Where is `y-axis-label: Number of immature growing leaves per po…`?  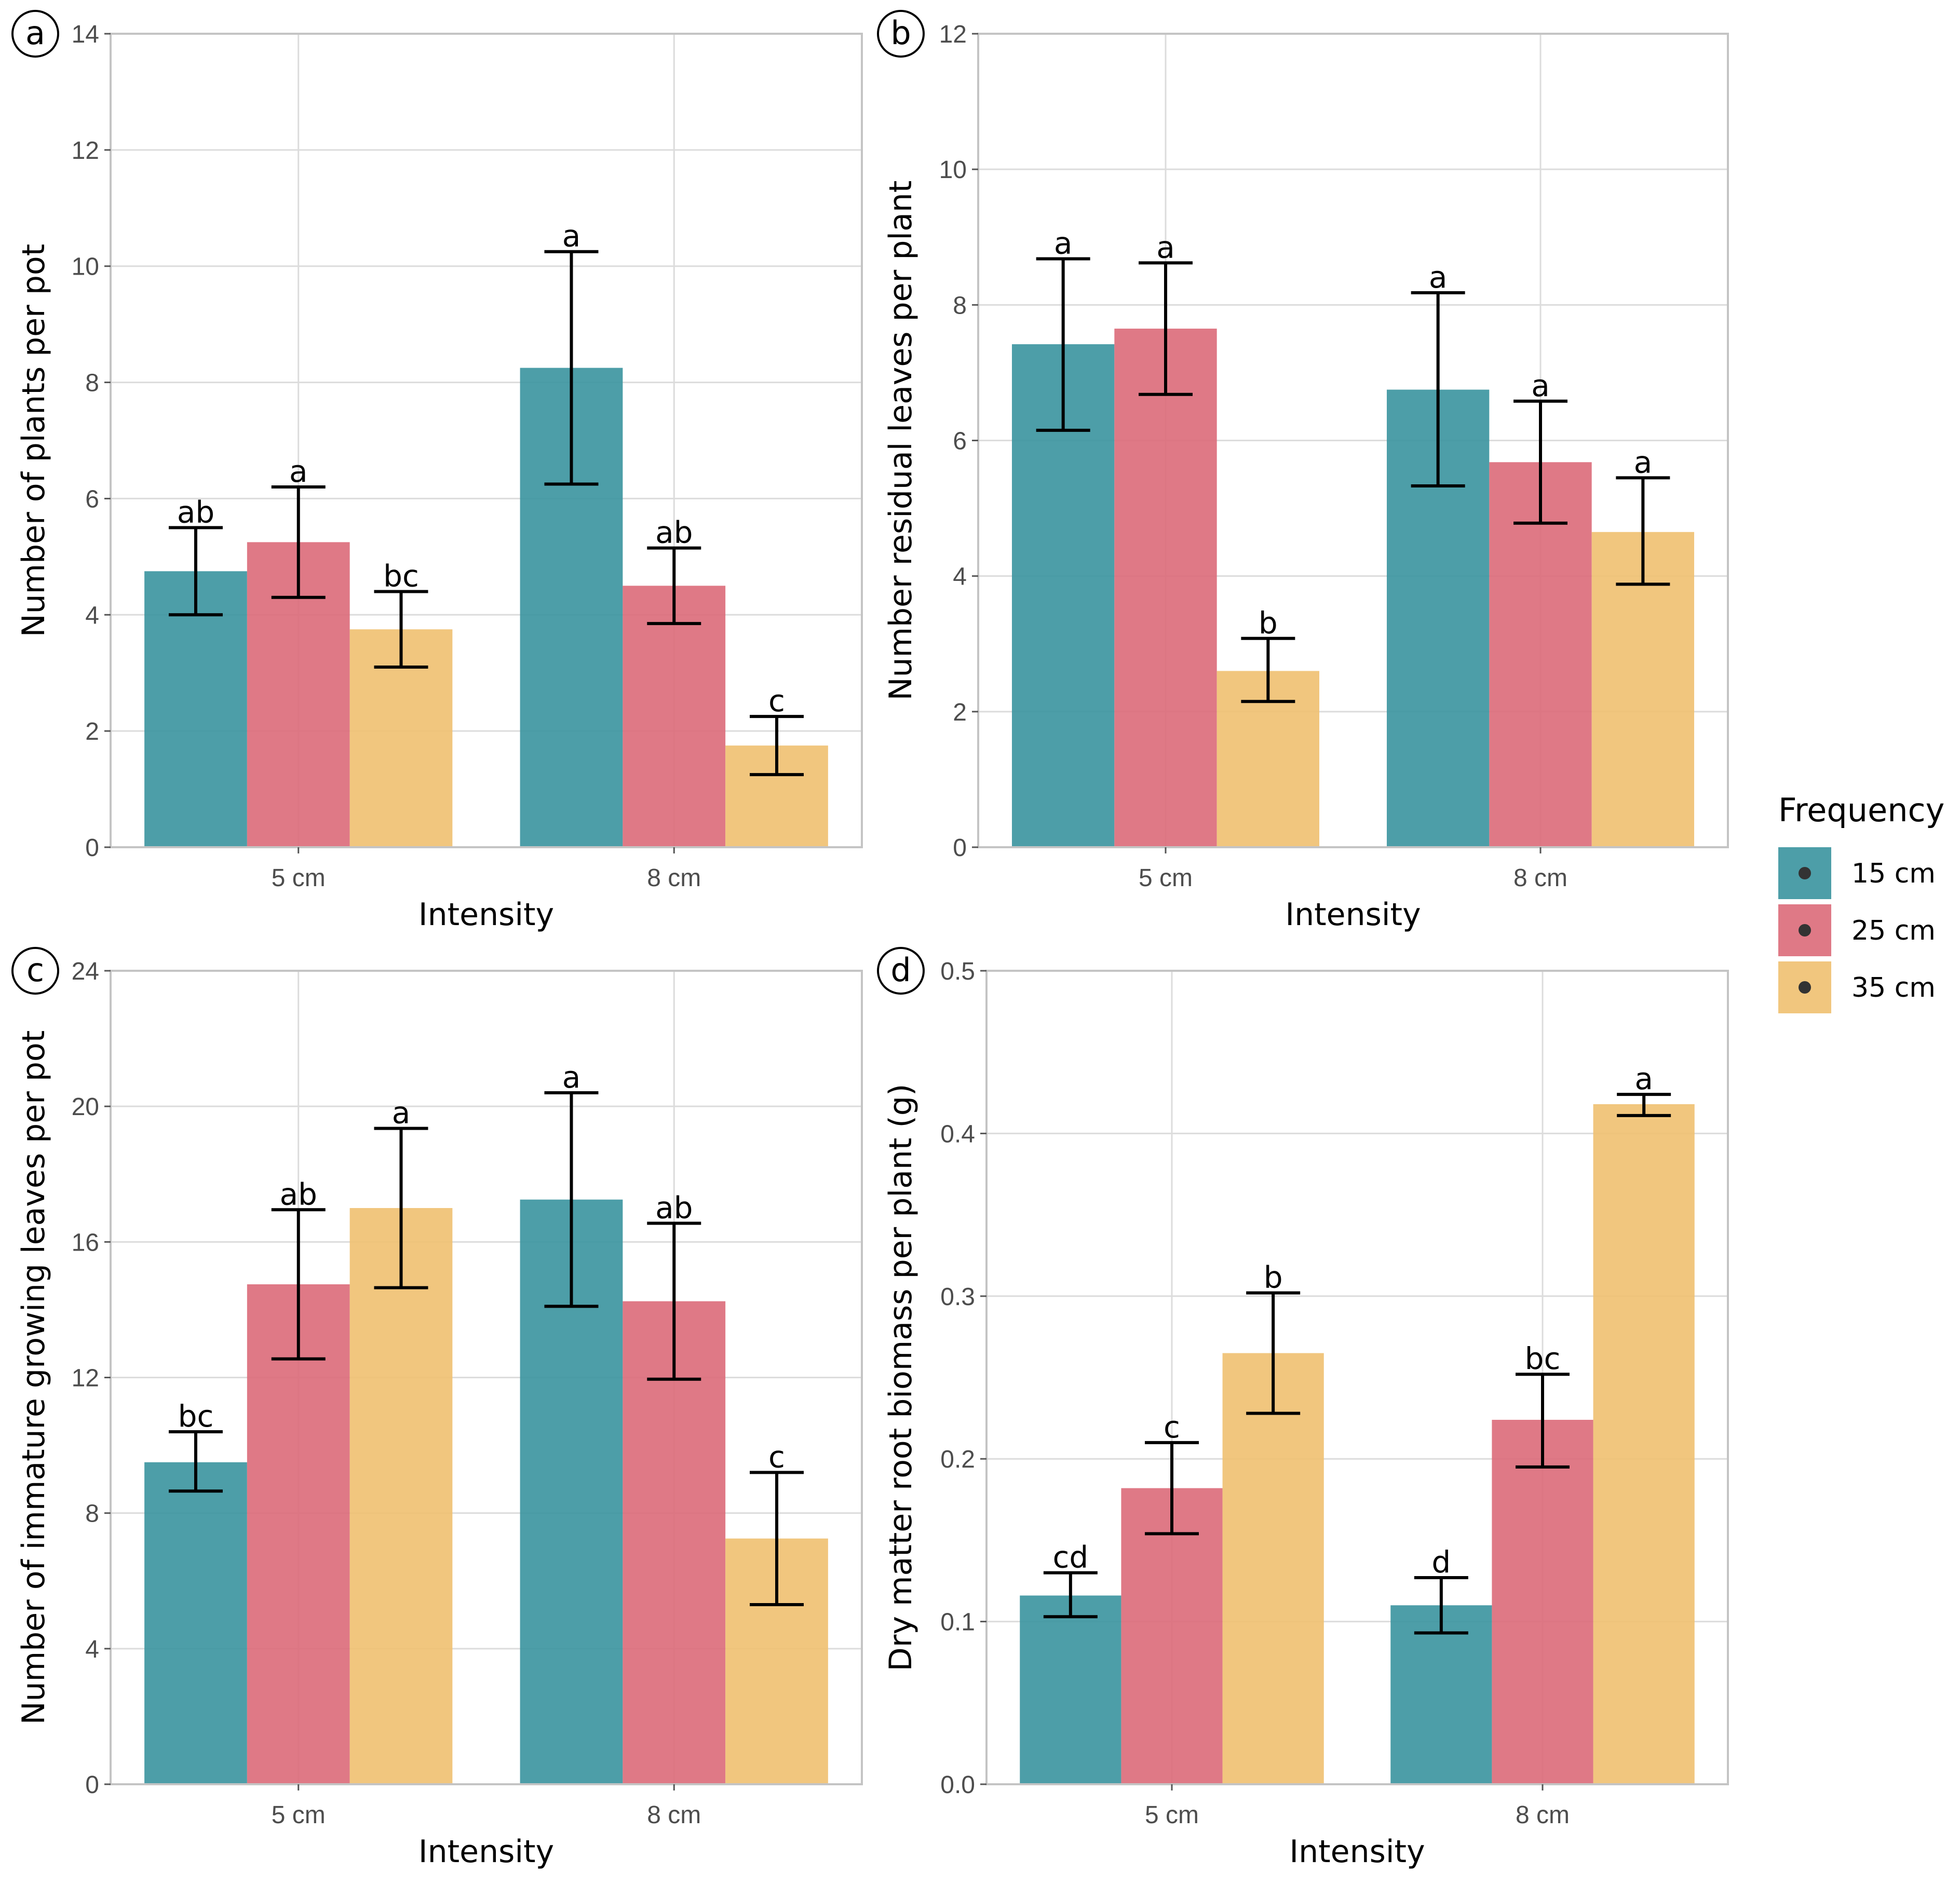
y-axis-label: Number of immature growing leaves per po… is located at coordinates (34, 1377).